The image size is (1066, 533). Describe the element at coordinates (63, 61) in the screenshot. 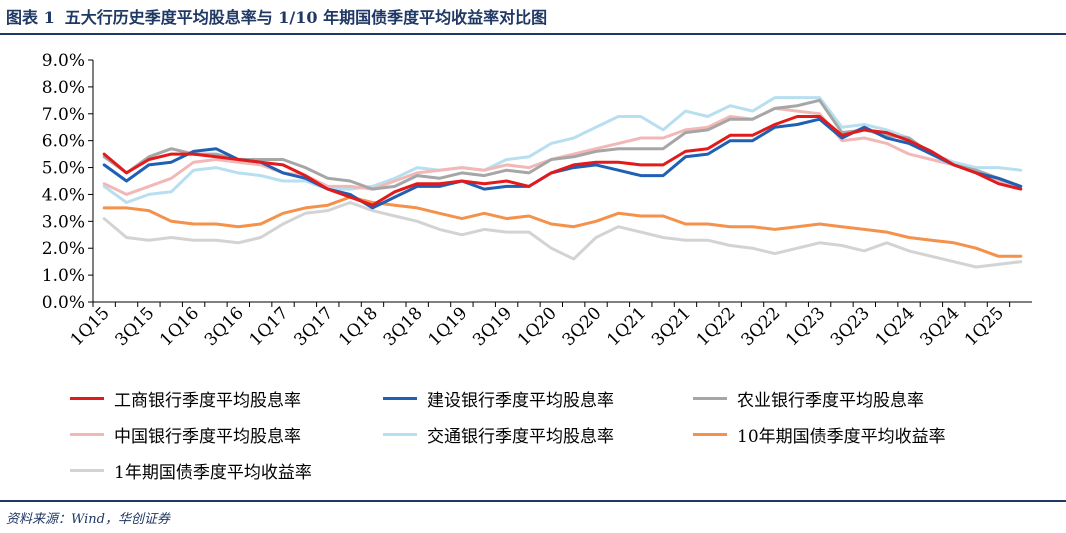

I see `y-tick-label: 9.0%` at that location.